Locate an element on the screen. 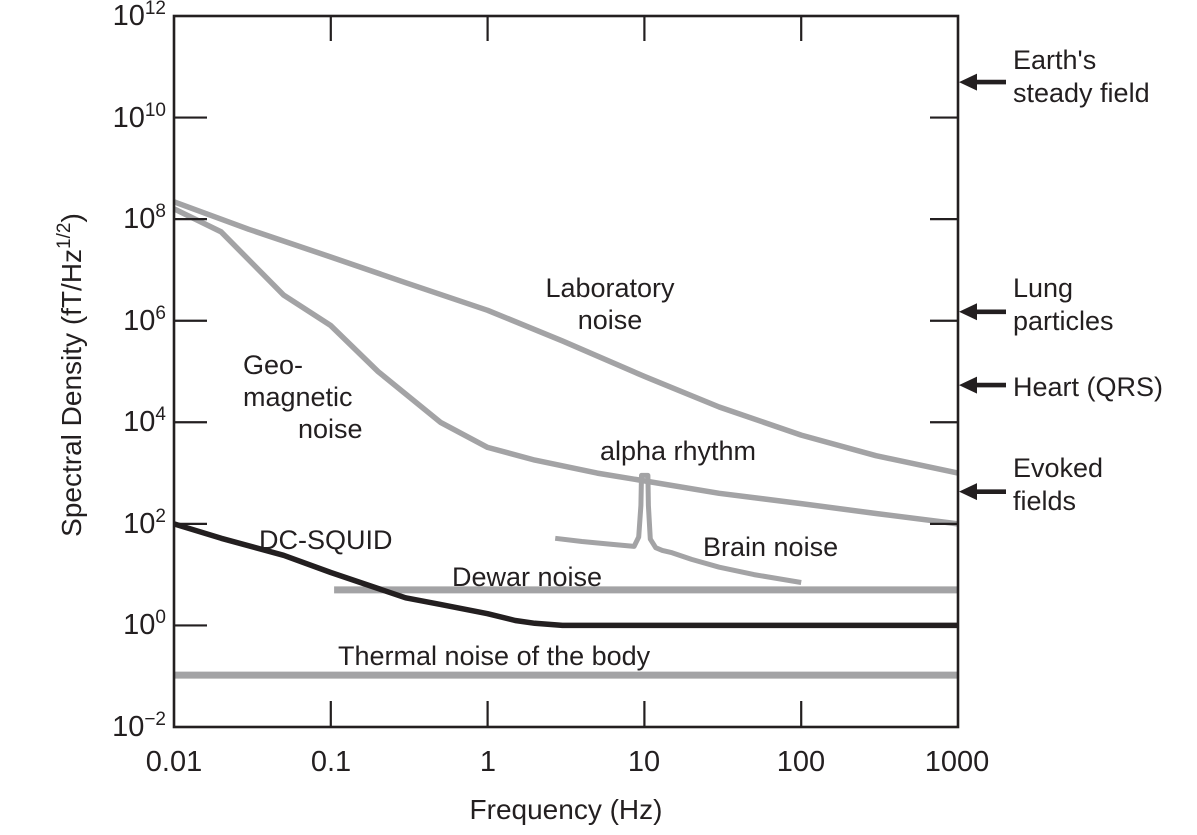 The image size is (1197, 835). y-tick-label-1e-2: 10⁻² is located at coordinates (139, 726).